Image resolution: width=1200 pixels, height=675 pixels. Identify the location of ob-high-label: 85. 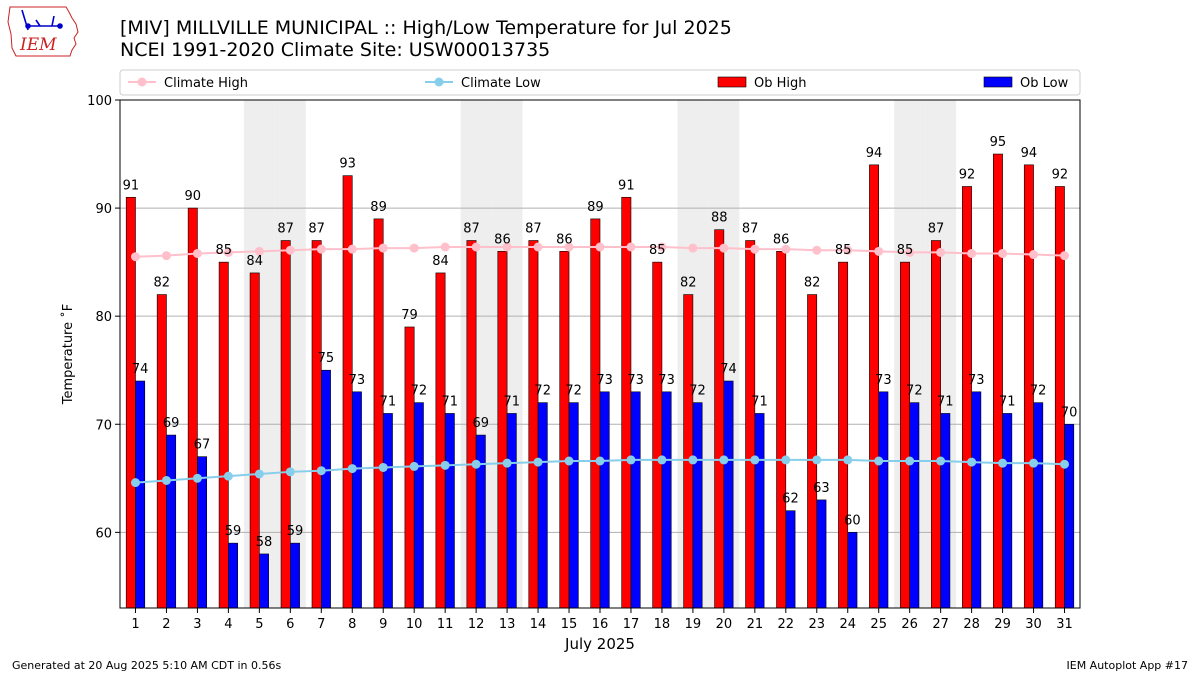
(223, 250).